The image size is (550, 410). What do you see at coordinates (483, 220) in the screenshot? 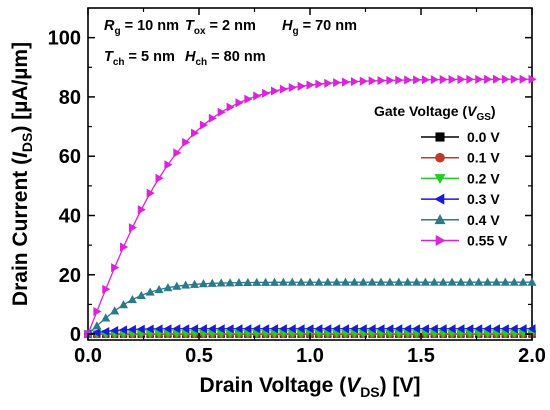
I see `legend-label: 0.4 V` at bounding box center [483, 220].